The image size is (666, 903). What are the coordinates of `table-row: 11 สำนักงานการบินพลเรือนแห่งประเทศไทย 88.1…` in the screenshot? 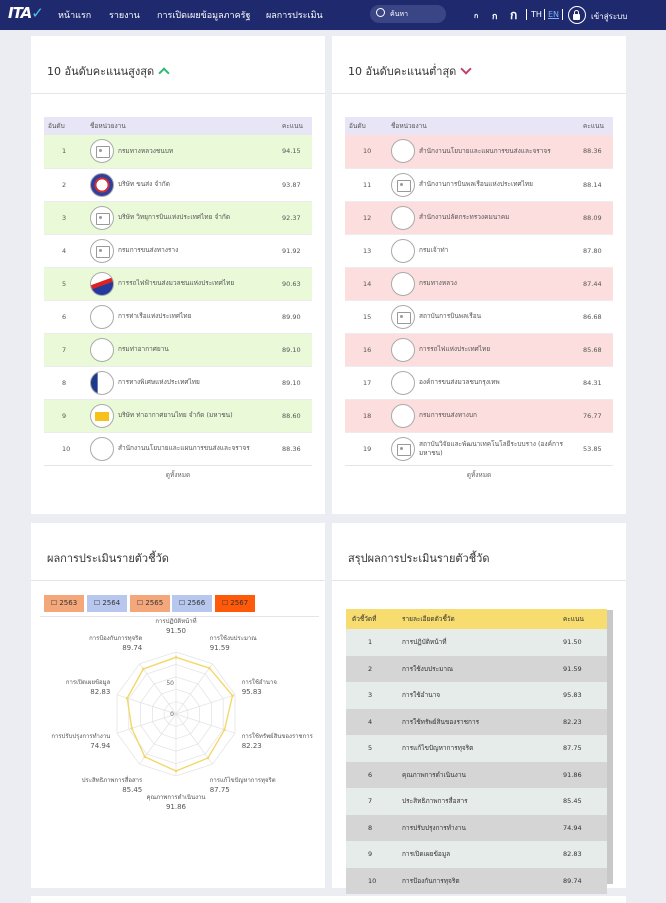 It's located at (479, 185).